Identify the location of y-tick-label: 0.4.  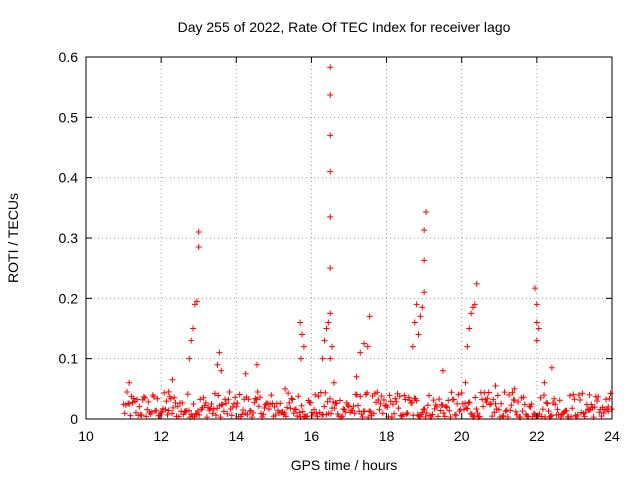
(69, 178).